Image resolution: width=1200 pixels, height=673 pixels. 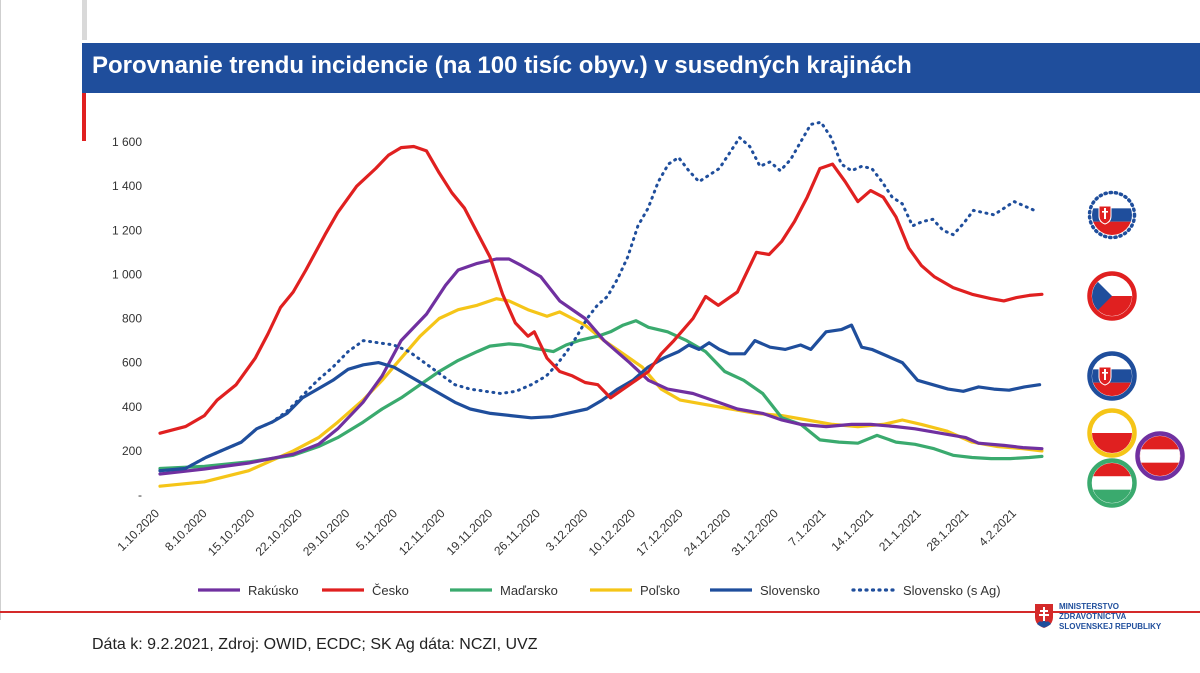 I want to click on legend-item: Rakúsko, so click(x=248, y=590).